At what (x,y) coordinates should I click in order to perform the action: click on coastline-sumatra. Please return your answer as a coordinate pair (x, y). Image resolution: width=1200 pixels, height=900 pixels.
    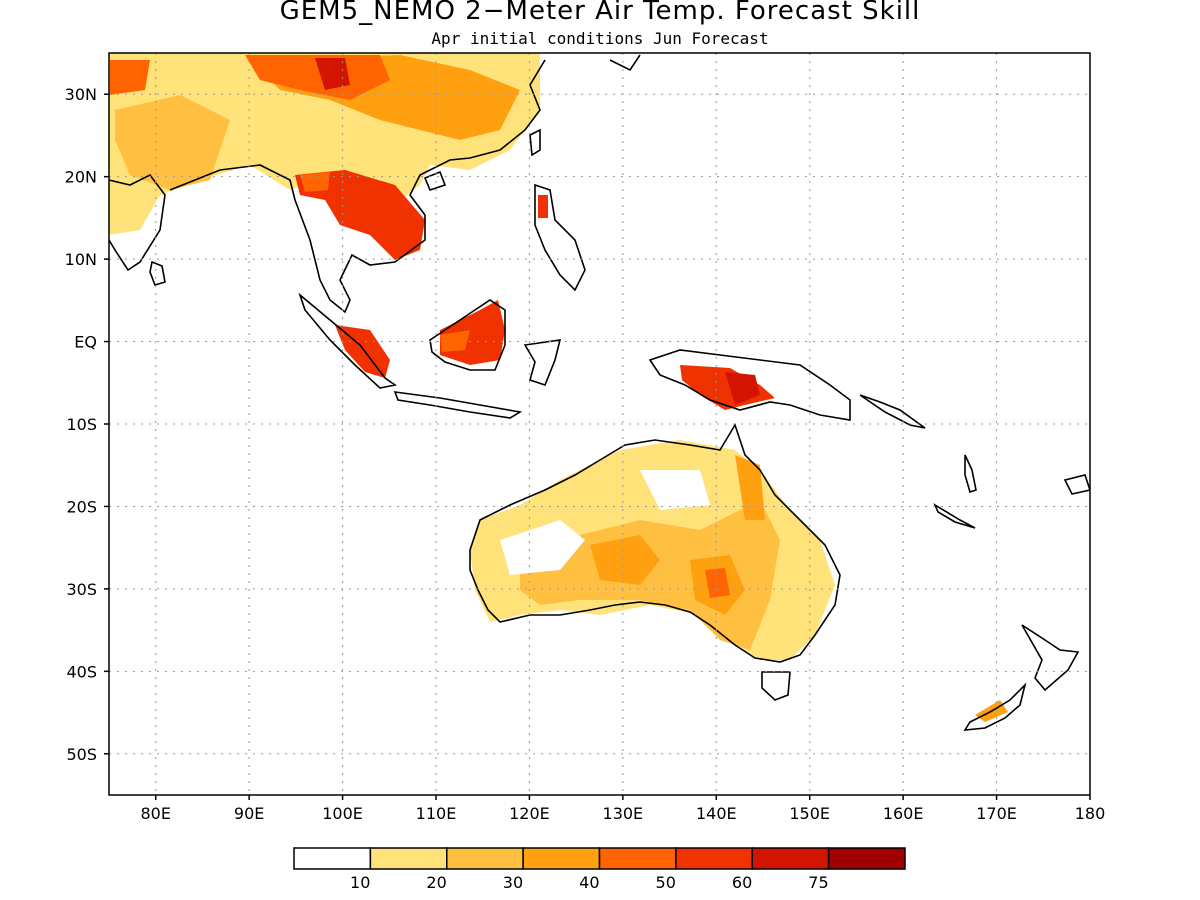
    Looking at the image, I should click on (347, 340).